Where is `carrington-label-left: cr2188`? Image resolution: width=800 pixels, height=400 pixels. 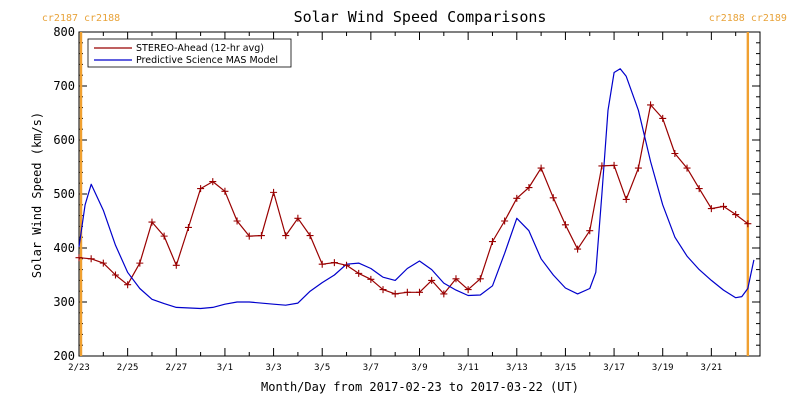
carrington-label-left: cr2188 is located at coordinates (727, 18).